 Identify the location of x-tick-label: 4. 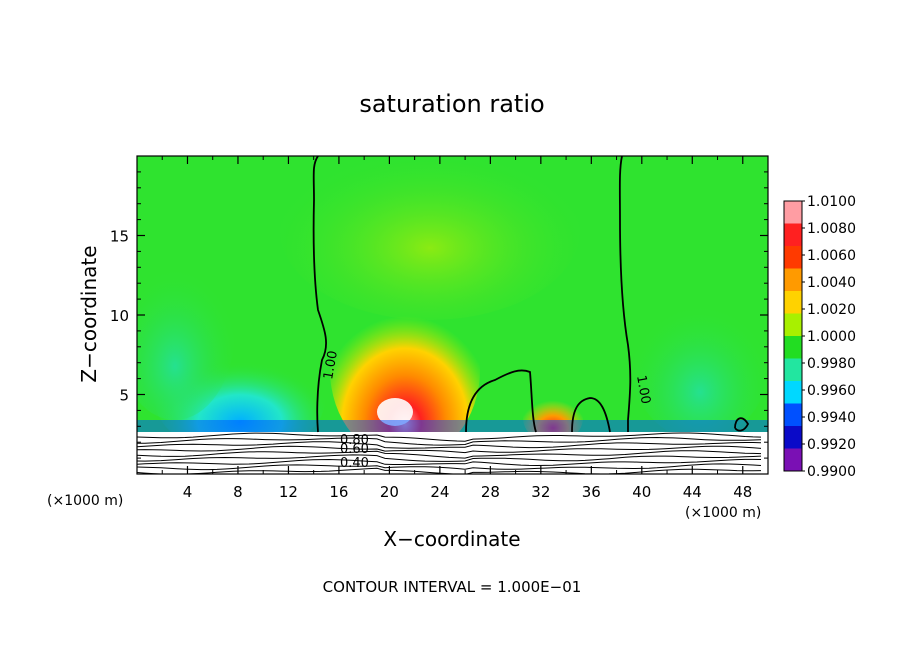
(188, 492).